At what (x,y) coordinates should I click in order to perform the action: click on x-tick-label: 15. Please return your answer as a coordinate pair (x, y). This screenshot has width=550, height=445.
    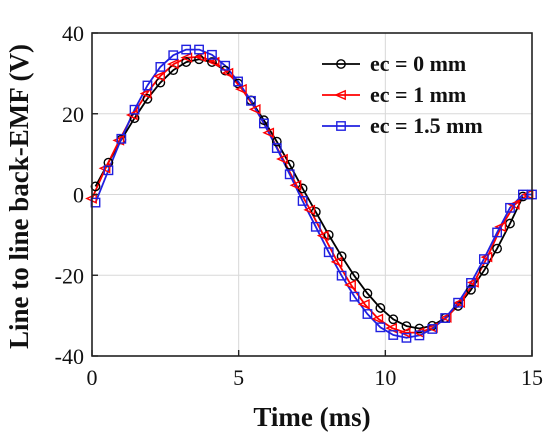
    Looking at the image, I should click on (532, 377).